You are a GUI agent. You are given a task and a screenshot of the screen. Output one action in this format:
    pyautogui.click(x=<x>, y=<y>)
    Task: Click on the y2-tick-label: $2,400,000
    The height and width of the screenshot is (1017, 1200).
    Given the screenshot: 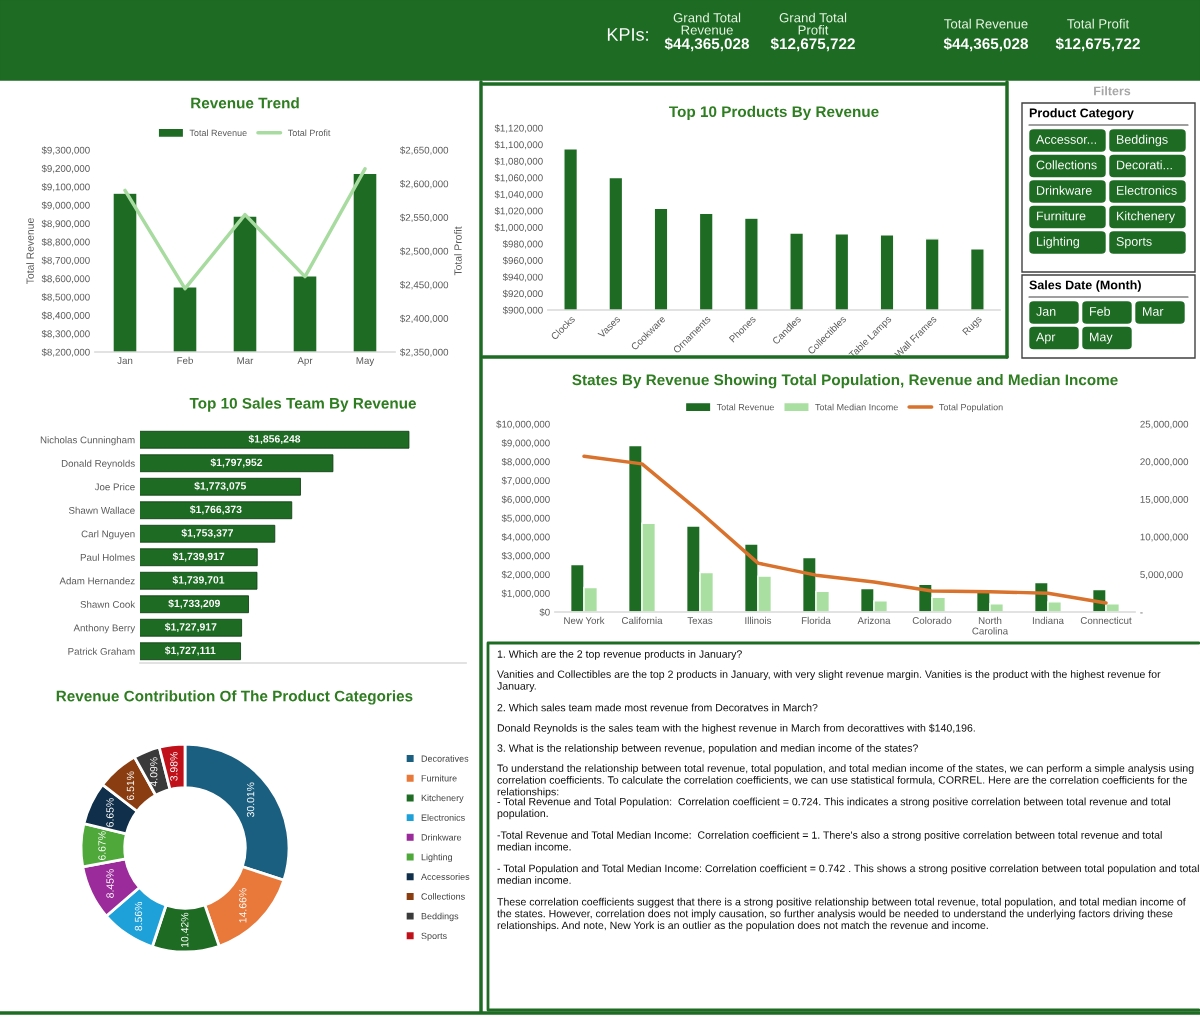 What is the action you would take?
    pyautogui.click(x=424, y=319)
    